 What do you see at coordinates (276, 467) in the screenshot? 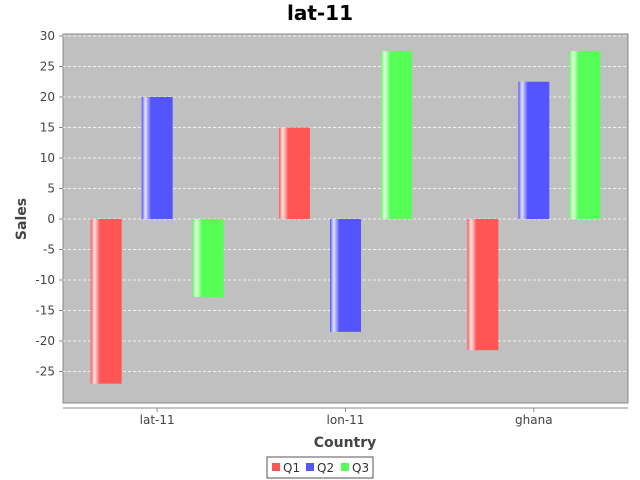
I see `legend-swatch-q1` at bounding box center [276, 467].